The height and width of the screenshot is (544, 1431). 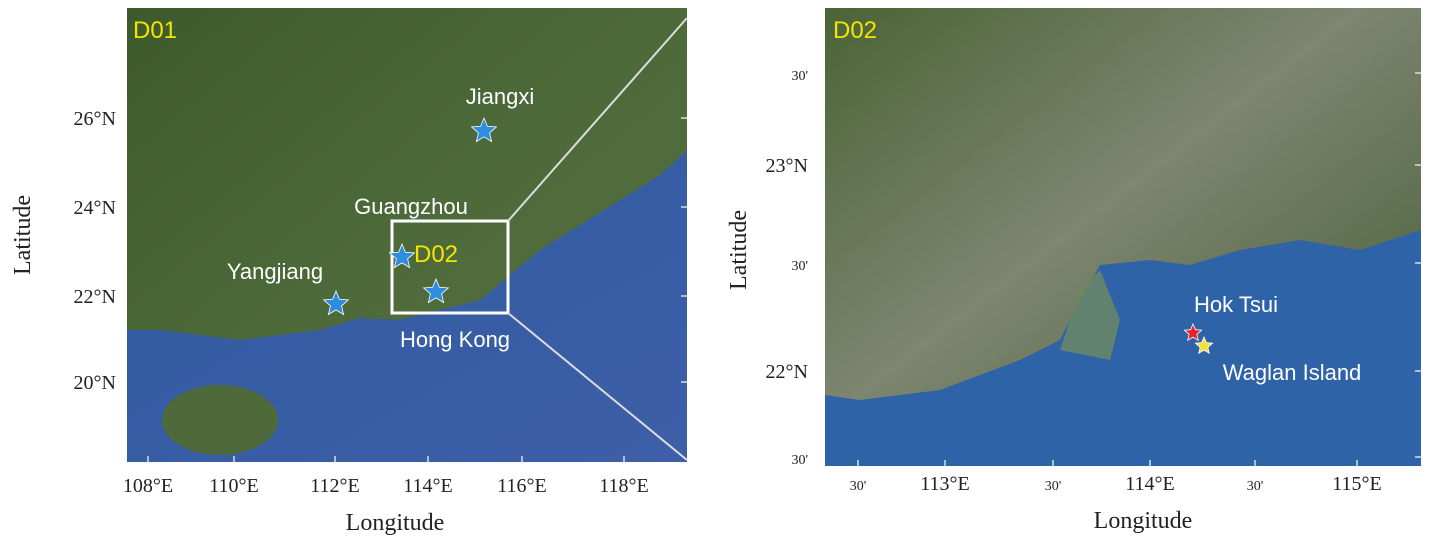 What do you see at coordinates (95, 119) in the screenshot?
I see `y-tick-label: 26°N` at bounding box center [95, 119].